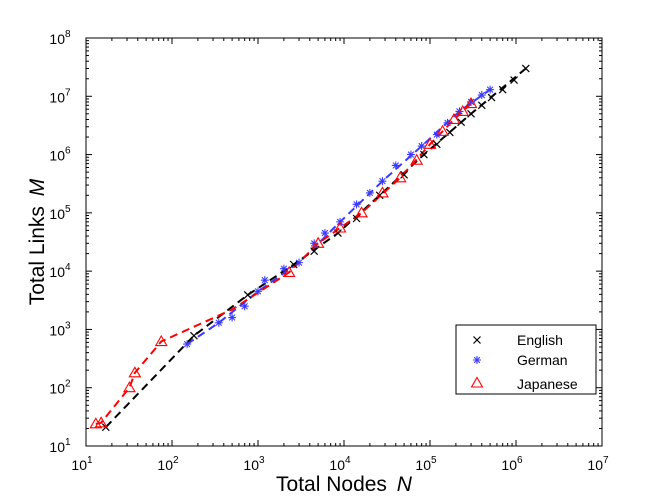 The height and width of the screenshot is (500, 664). I want to click on y-axis-title: Total Links M, so click(37, 241).